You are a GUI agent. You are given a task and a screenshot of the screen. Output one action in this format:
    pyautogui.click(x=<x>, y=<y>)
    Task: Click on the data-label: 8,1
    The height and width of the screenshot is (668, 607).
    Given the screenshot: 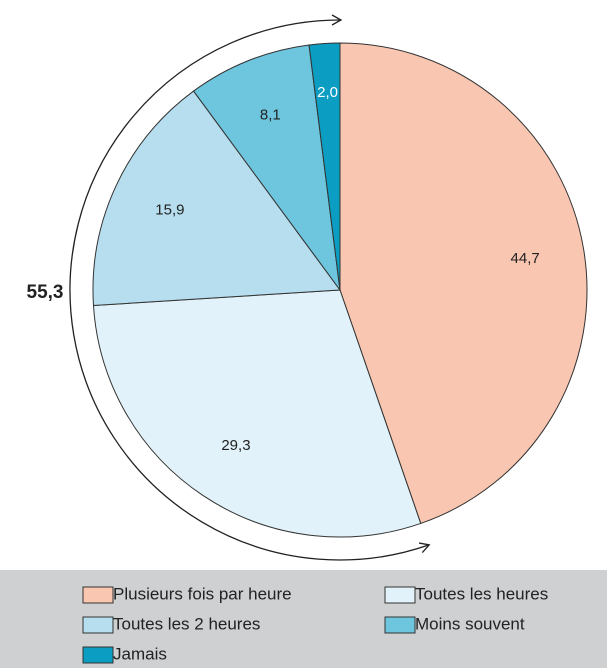 What is the action you would take?
    pyautogui.click(x=270, y=115)
    